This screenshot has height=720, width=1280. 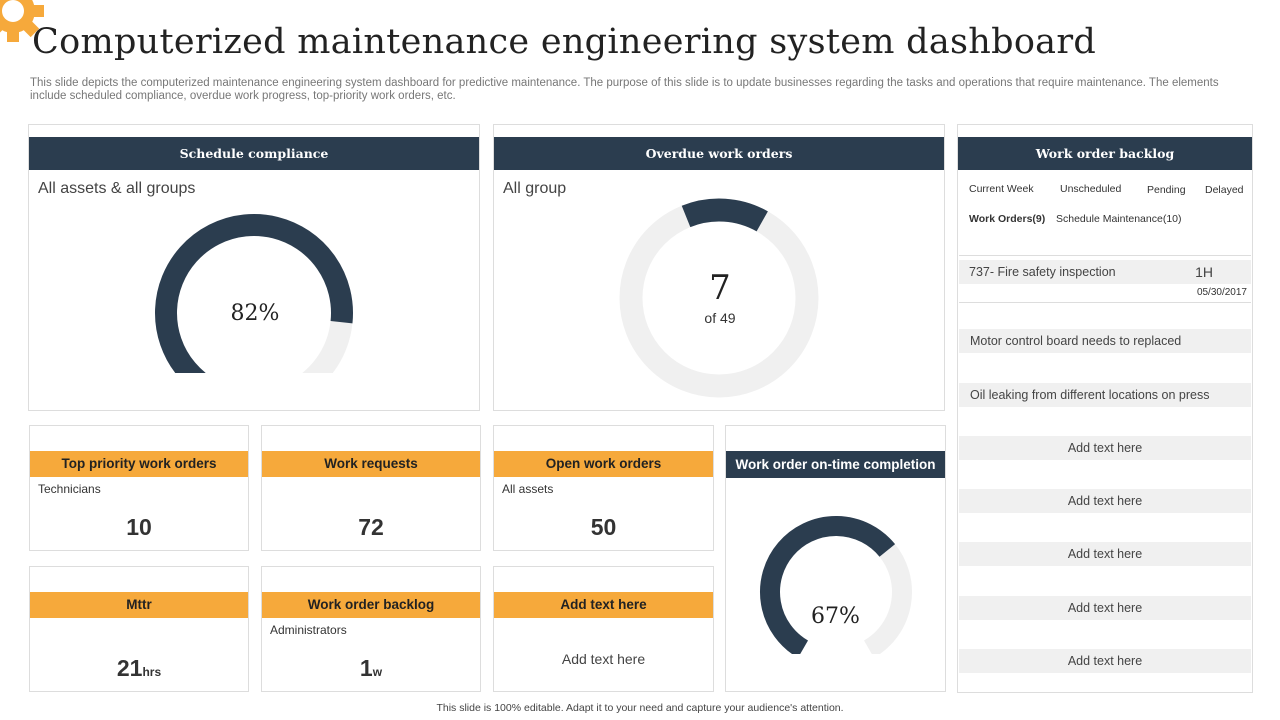 I want to click on schedule-gauge, so click(x=254, y=293).